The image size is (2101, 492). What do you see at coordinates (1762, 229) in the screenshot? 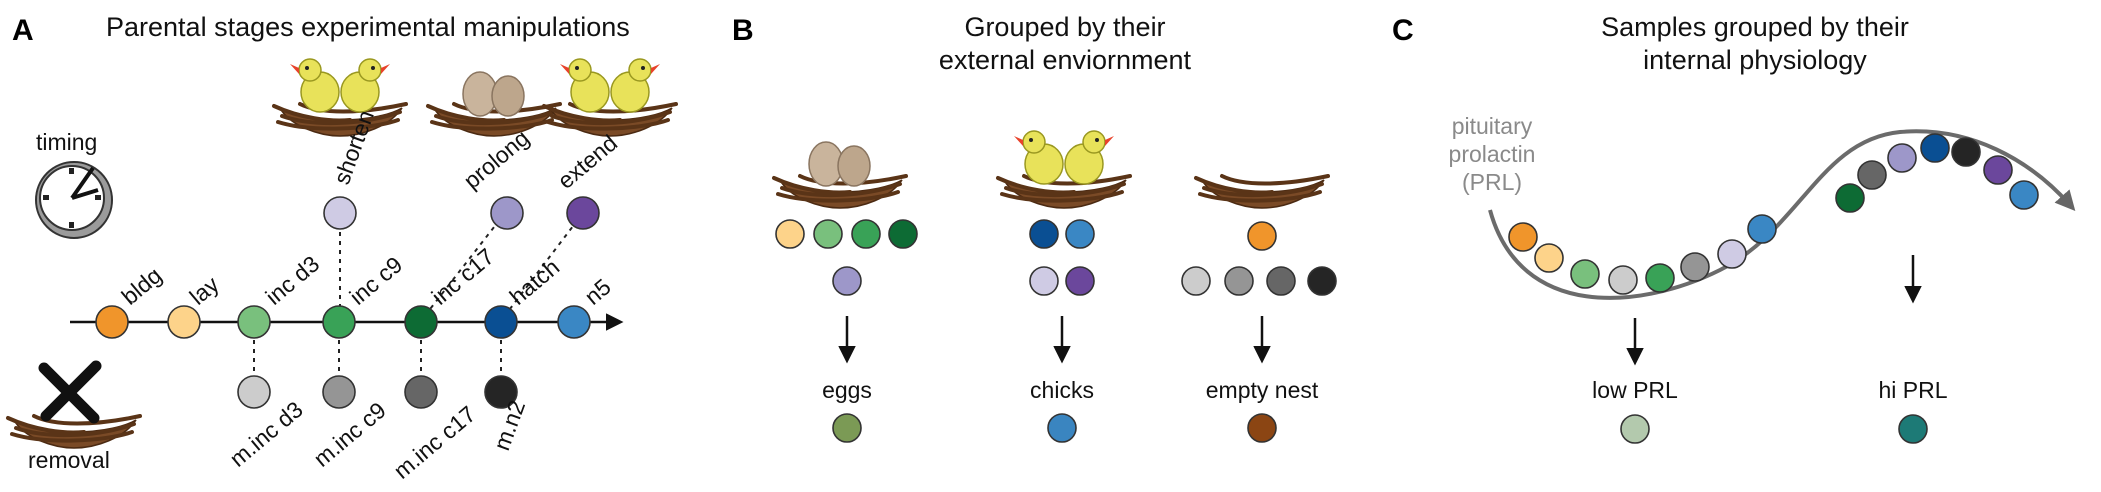
I see `c-n5` at bounding box center [1762, 229].